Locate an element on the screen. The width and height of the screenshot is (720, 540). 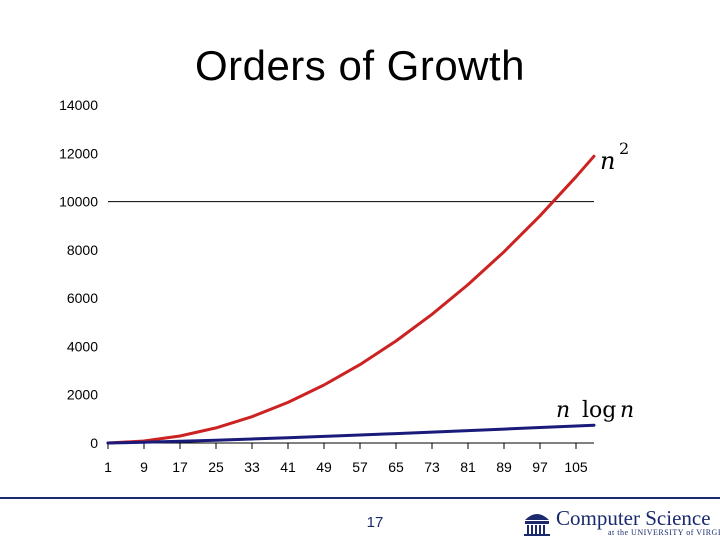
x-tick-label: 97 is located at coordinates (540, 467).